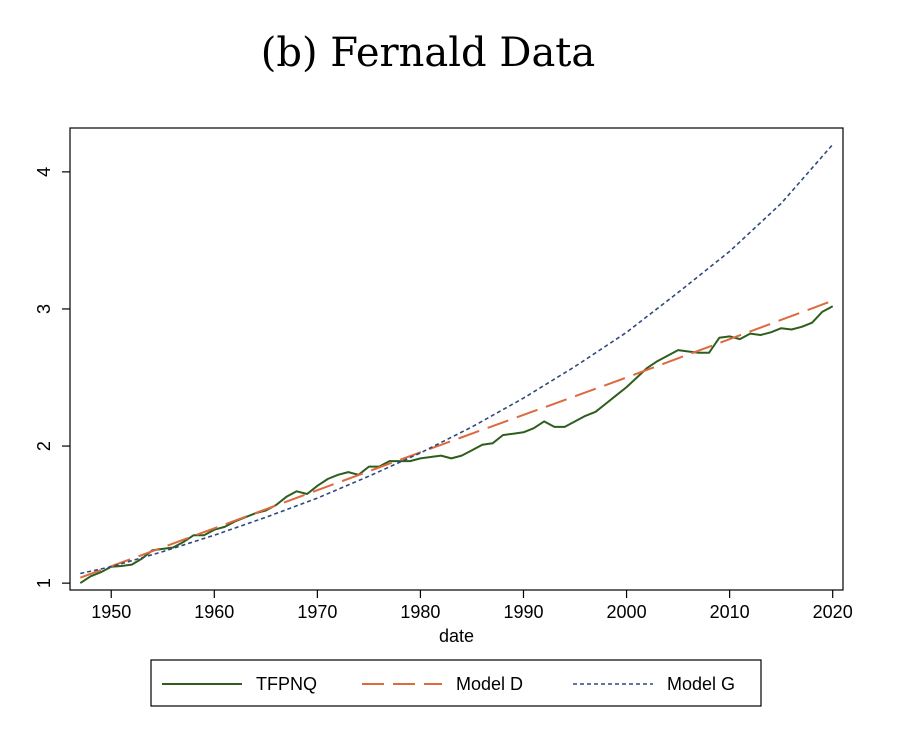 The image size is (902, 740). Describe the element at coordinates (428, 53) in the screenshot. I see `chart-title: (b) Fernald Data` at that location.